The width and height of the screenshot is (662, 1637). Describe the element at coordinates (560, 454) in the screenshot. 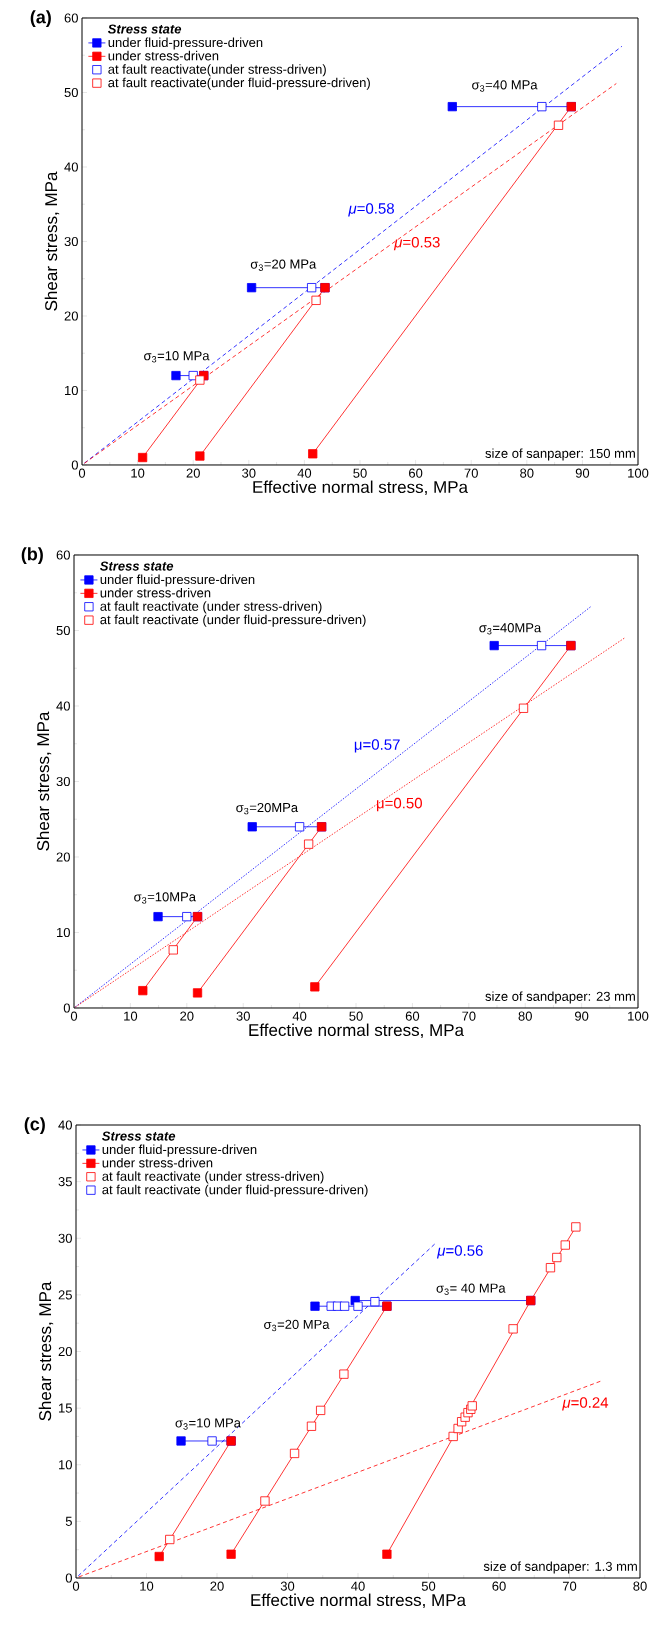

I see `annotation: size of sanpaper: 150 mm` at that location.